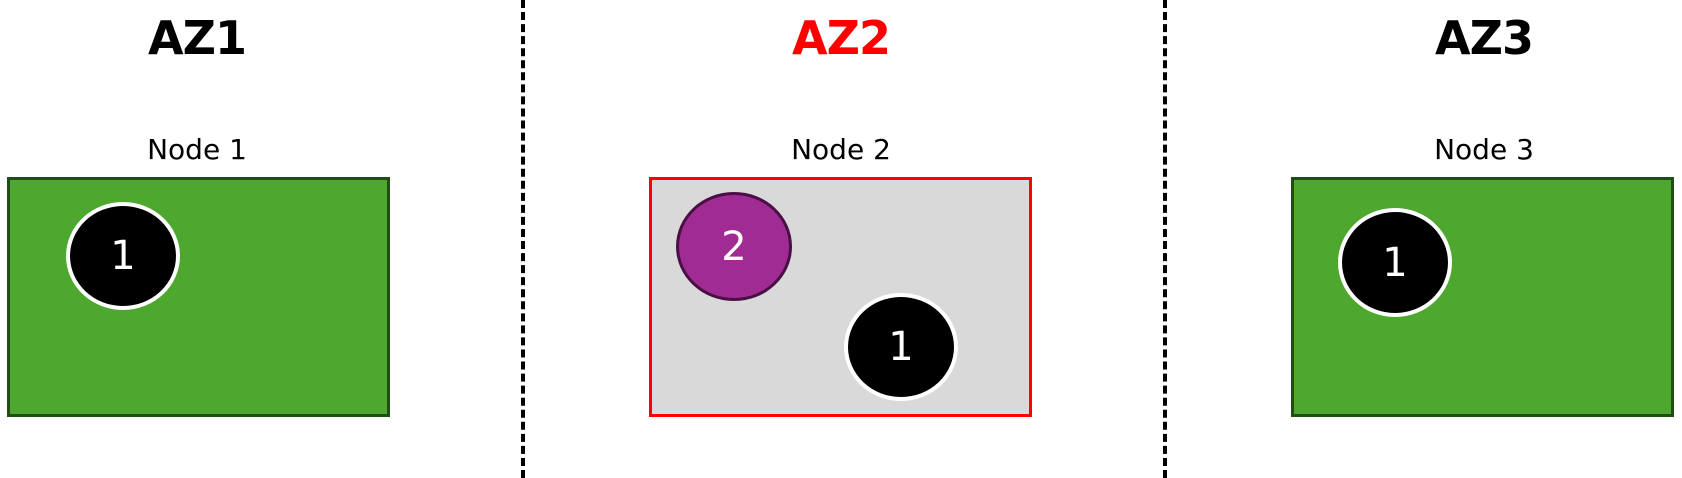 Image resolution: width=1682 pixels, height=478 pixels. What do you see at coordinates (197, 149) in the screenshot?
I see `node-1-label: Node 1` at bounding box center [197, 149].